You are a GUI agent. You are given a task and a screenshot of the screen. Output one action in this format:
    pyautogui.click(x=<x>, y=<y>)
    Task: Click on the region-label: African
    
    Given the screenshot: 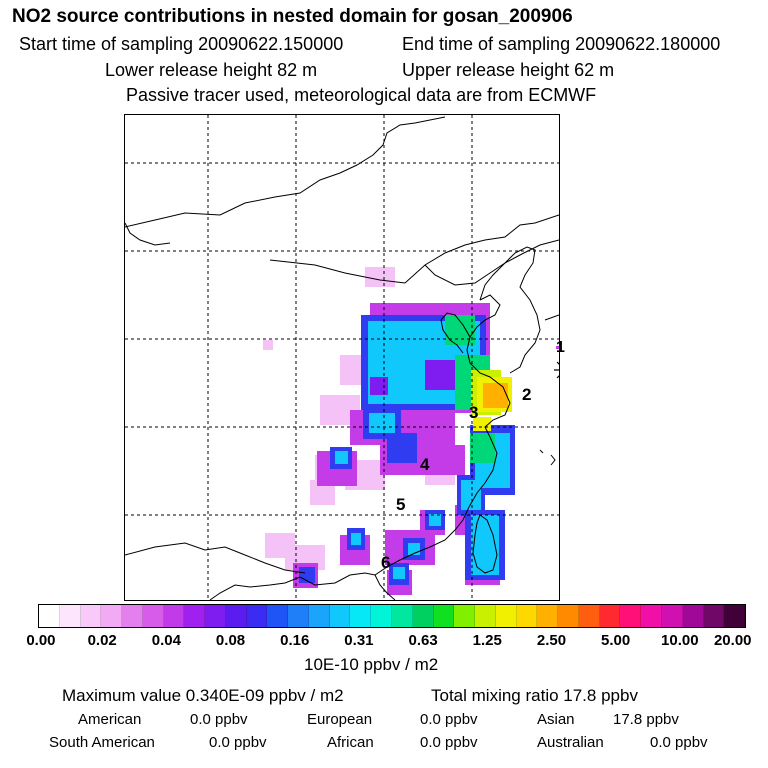 What is the action you would take?
    pyautogui.click(x=350, y=742)
    